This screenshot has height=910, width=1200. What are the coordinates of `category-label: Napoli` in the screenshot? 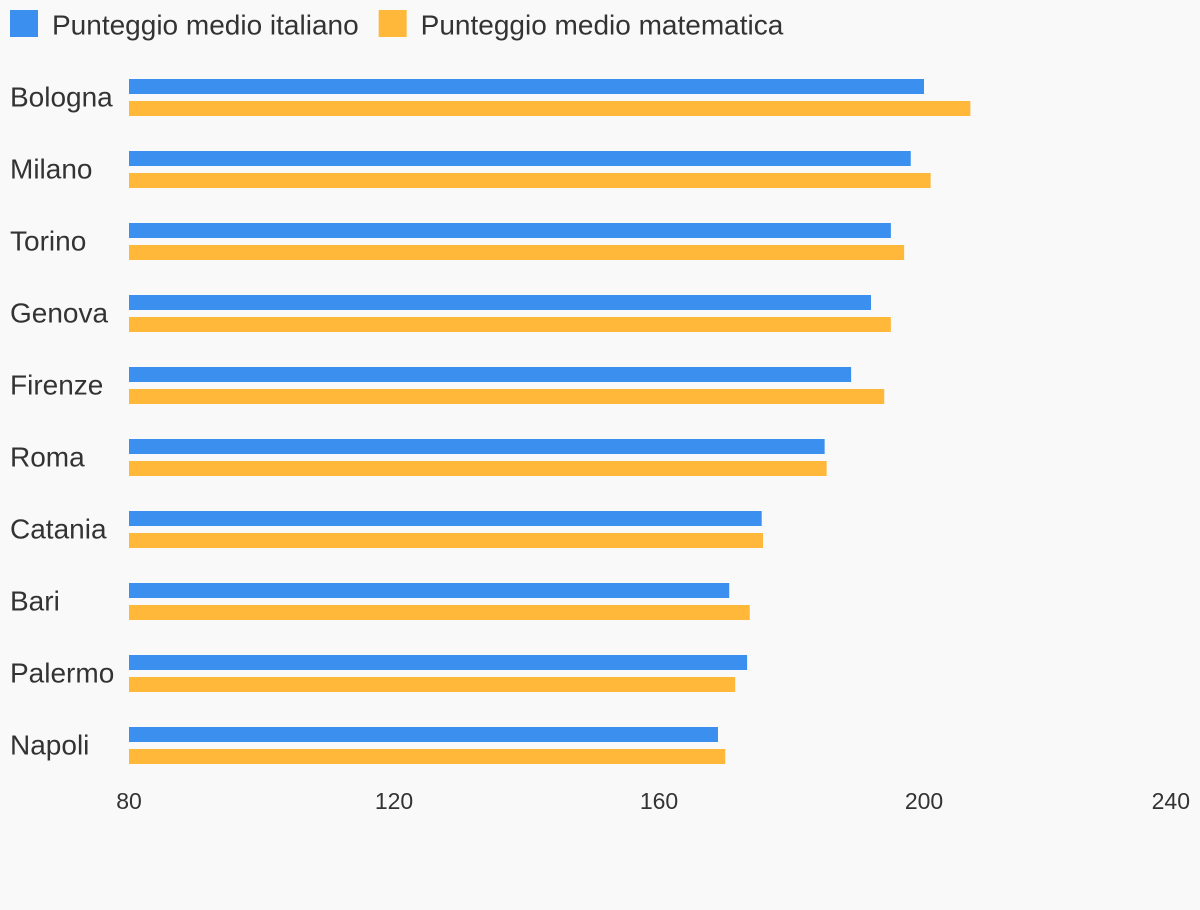 It's located at (49, 744).